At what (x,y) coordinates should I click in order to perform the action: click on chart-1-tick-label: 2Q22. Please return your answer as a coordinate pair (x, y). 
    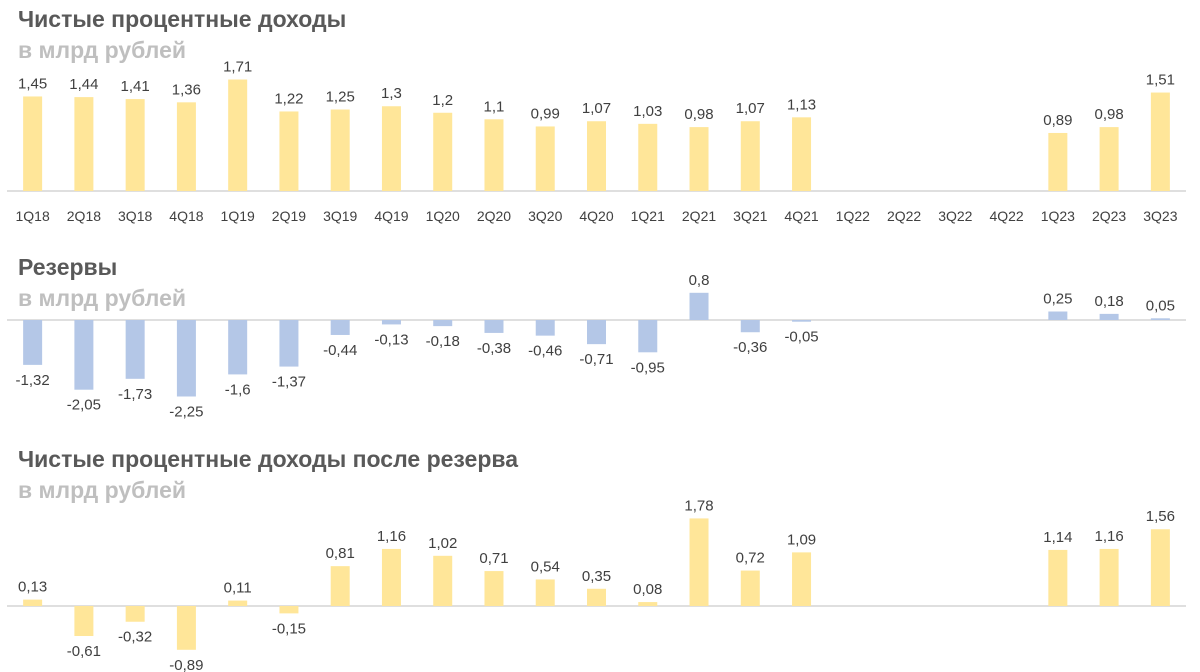
    Looking at the image, I should click on (904, 216).